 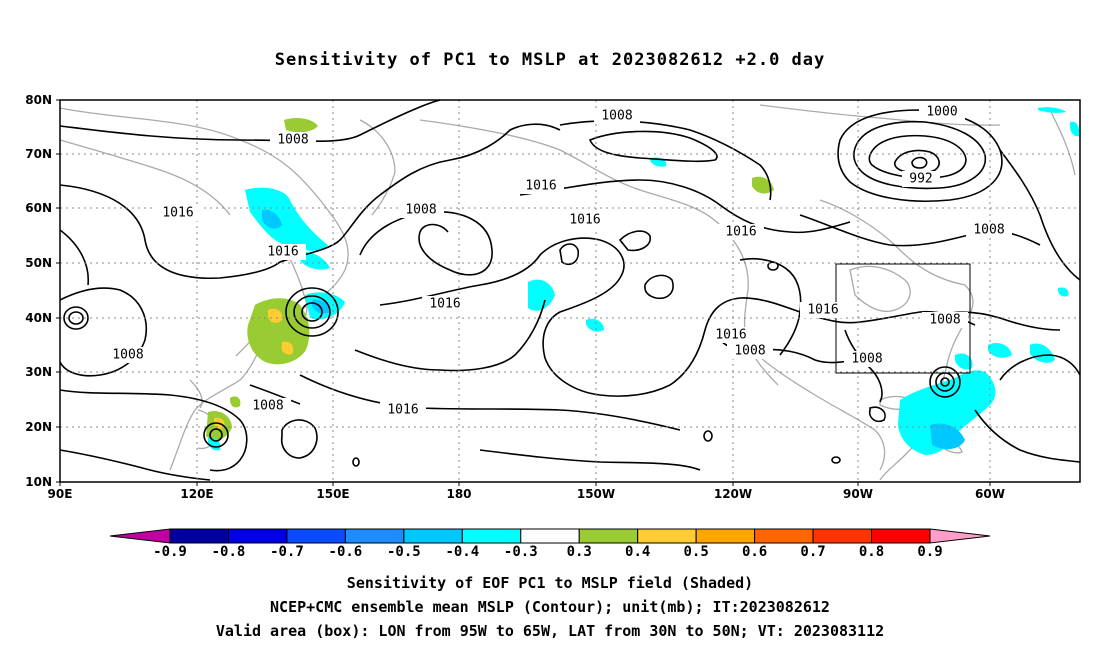 What do you see at coordinates (920, 179) in the screenshot?
I see `contour-label: 992` at bounding box center [920, 179].